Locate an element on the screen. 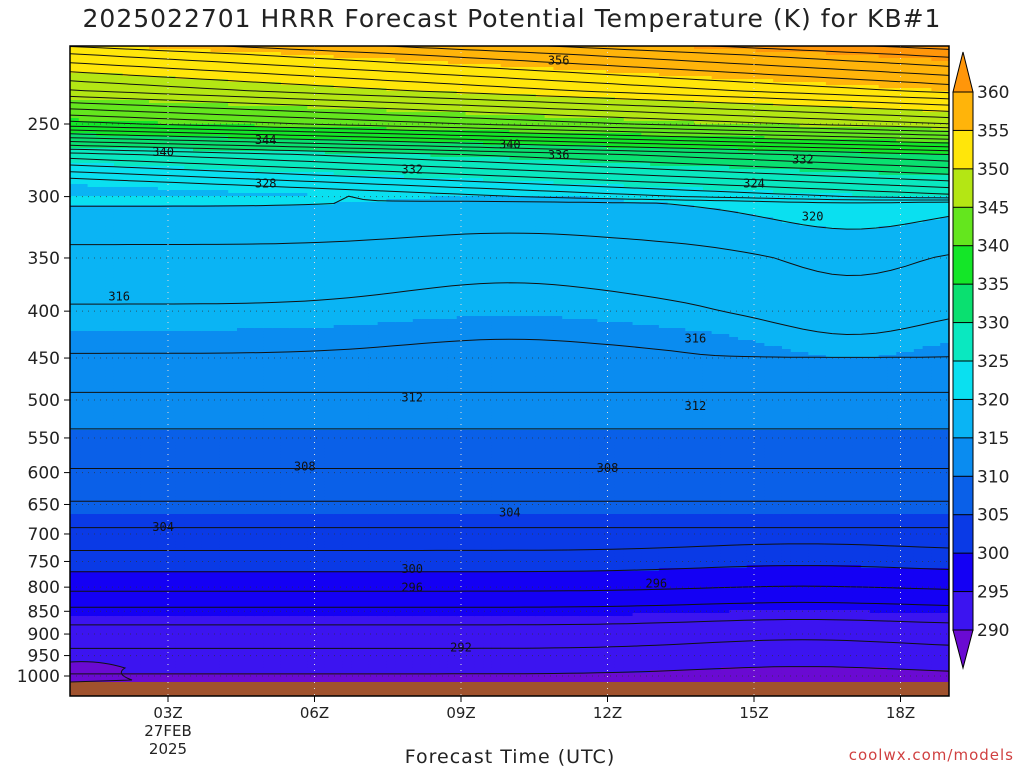 The image size is (1024, 768). y-tick-label: 800 is located at coordinates (44, 588).